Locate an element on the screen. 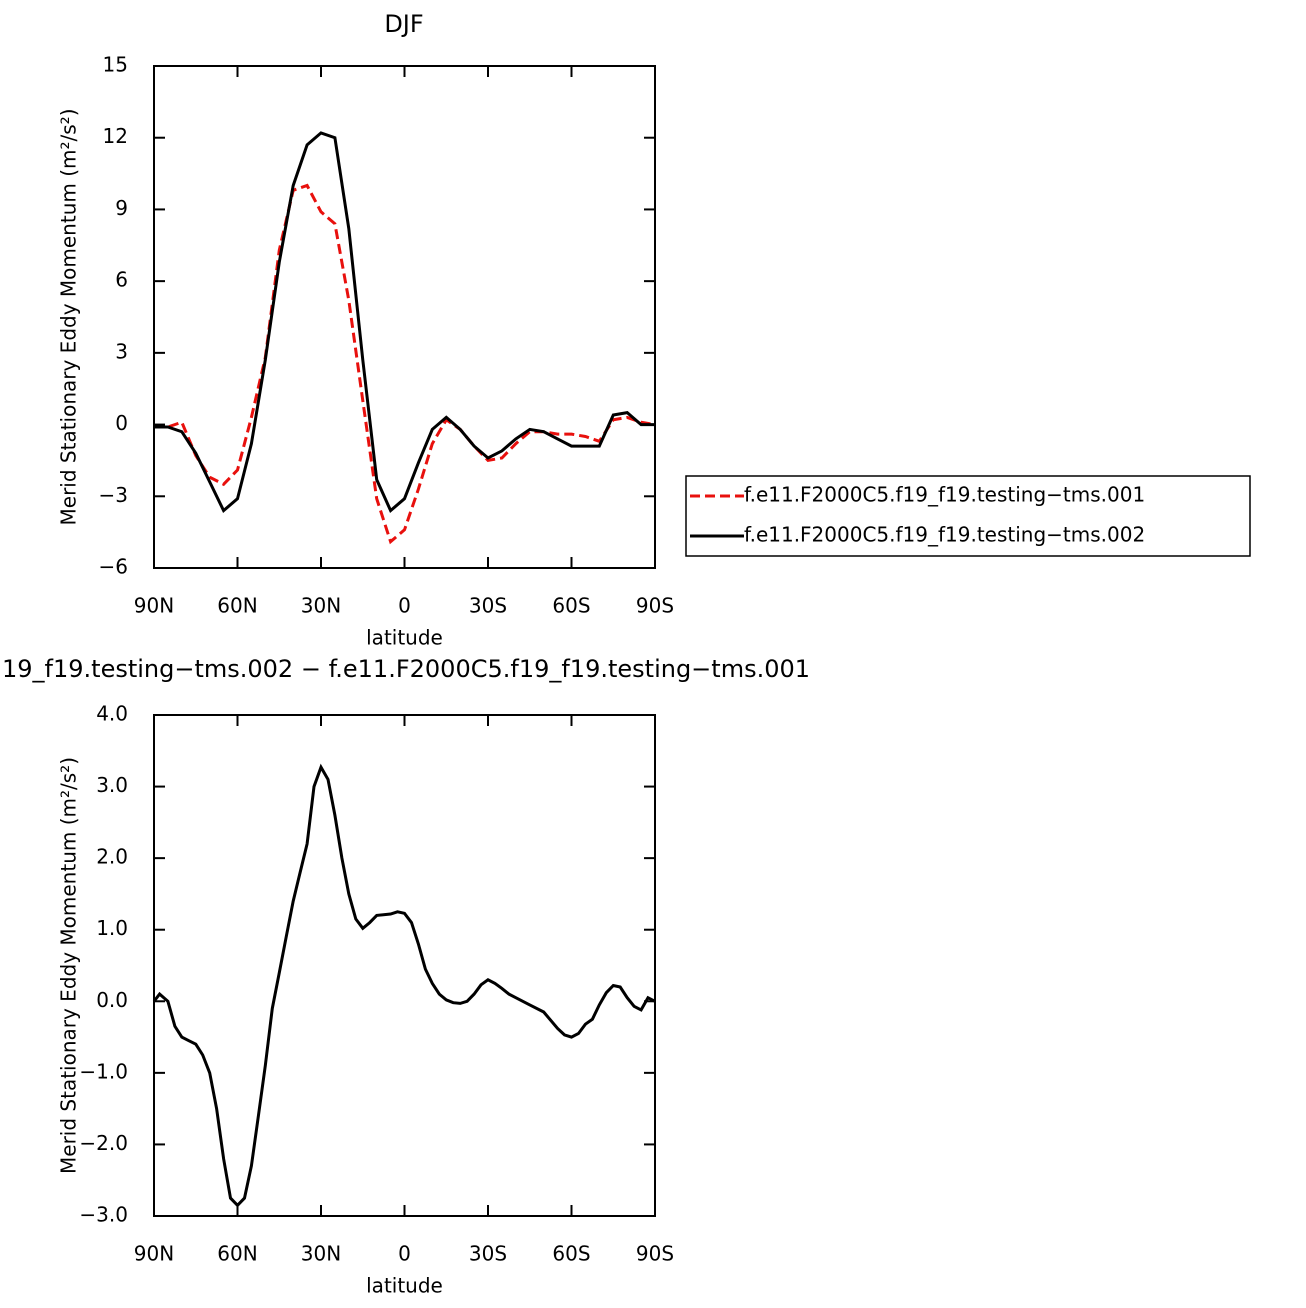 Image resolution: width=1306 pixels, height=1308 pixels. y-tick-label: 9 is located at coordinates (121, 208).